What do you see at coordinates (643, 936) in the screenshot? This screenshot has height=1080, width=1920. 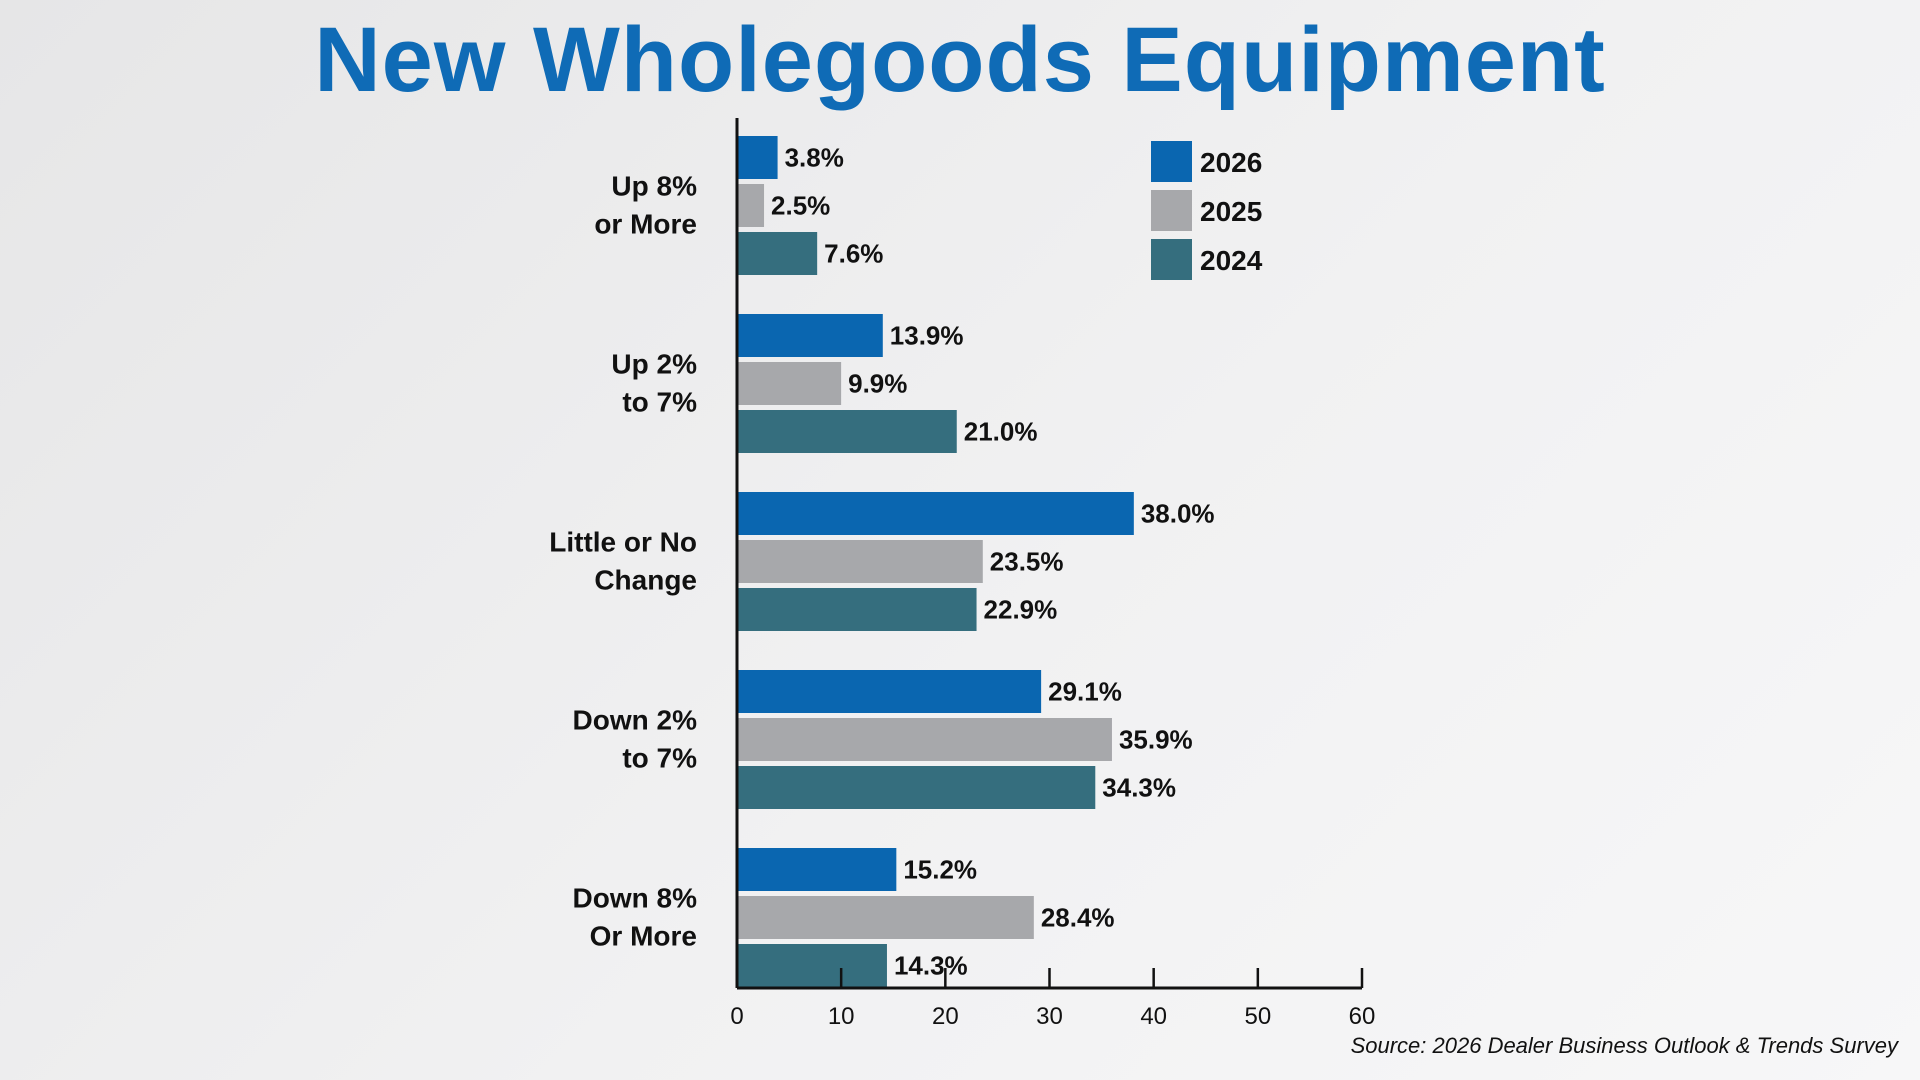 I see `category-label-4-1: Or More` at bounding box center [643, 936].